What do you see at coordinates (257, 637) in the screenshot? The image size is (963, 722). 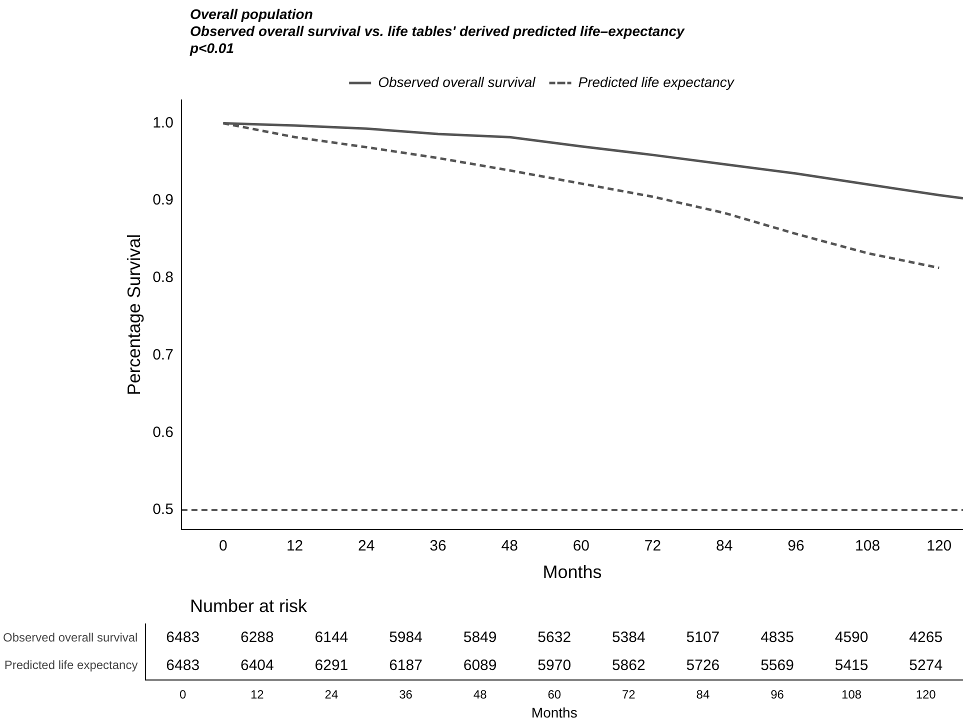 I see `data-label: 6288` at bounding box center [257, 637].